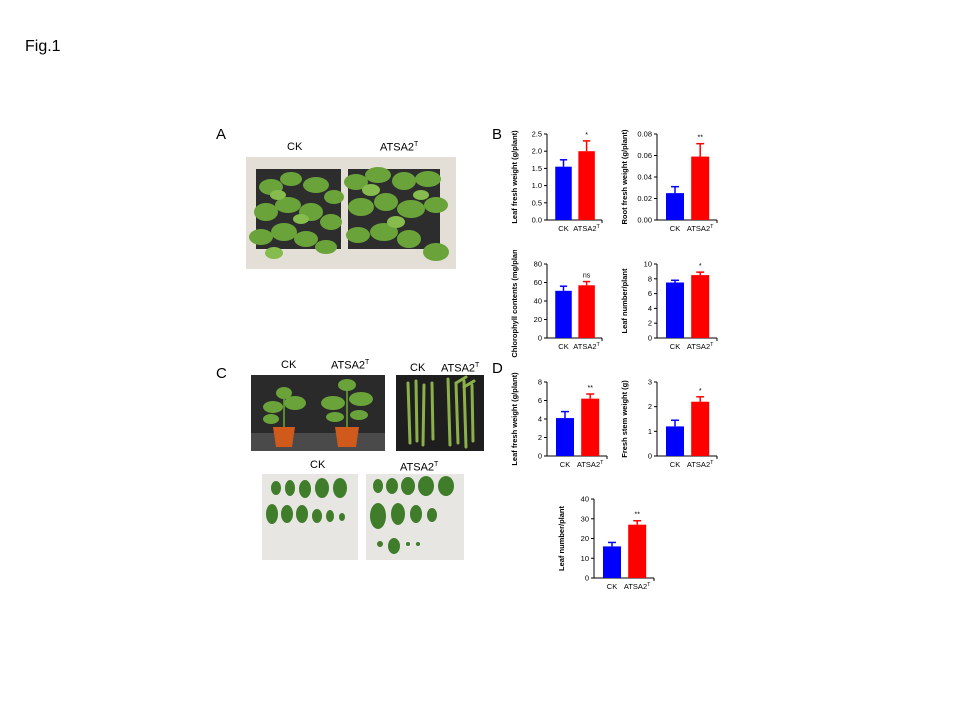  Describe the element at coordinates (221, 134) in the screenshot. I see `panel-letter-a: A` at that location.